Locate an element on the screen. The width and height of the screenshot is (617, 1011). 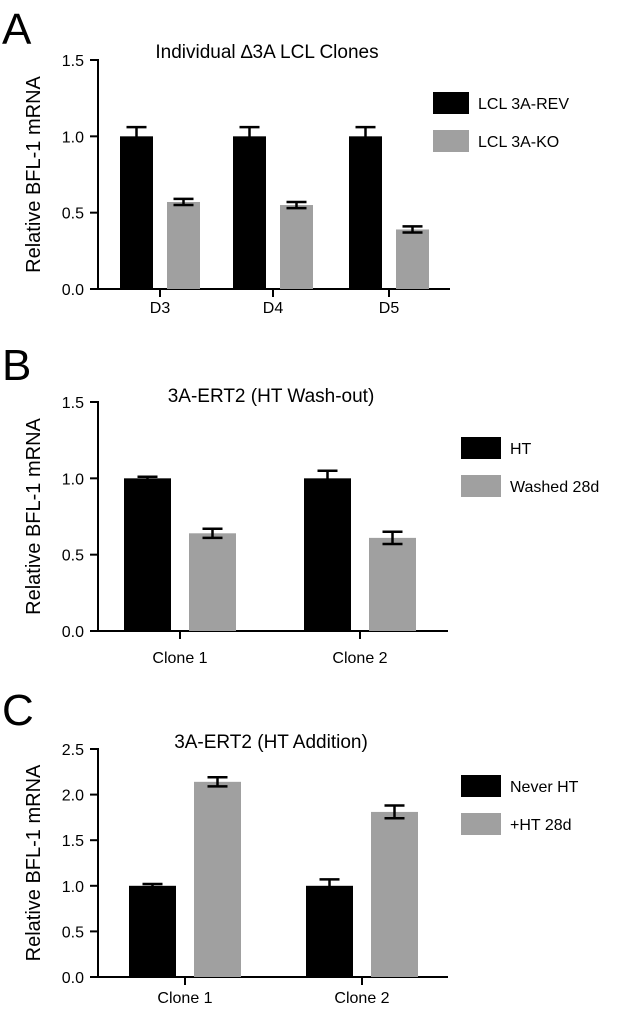
legend: LCL 3A-REV LCL 3A-KO is located at coordinates (501, 122).